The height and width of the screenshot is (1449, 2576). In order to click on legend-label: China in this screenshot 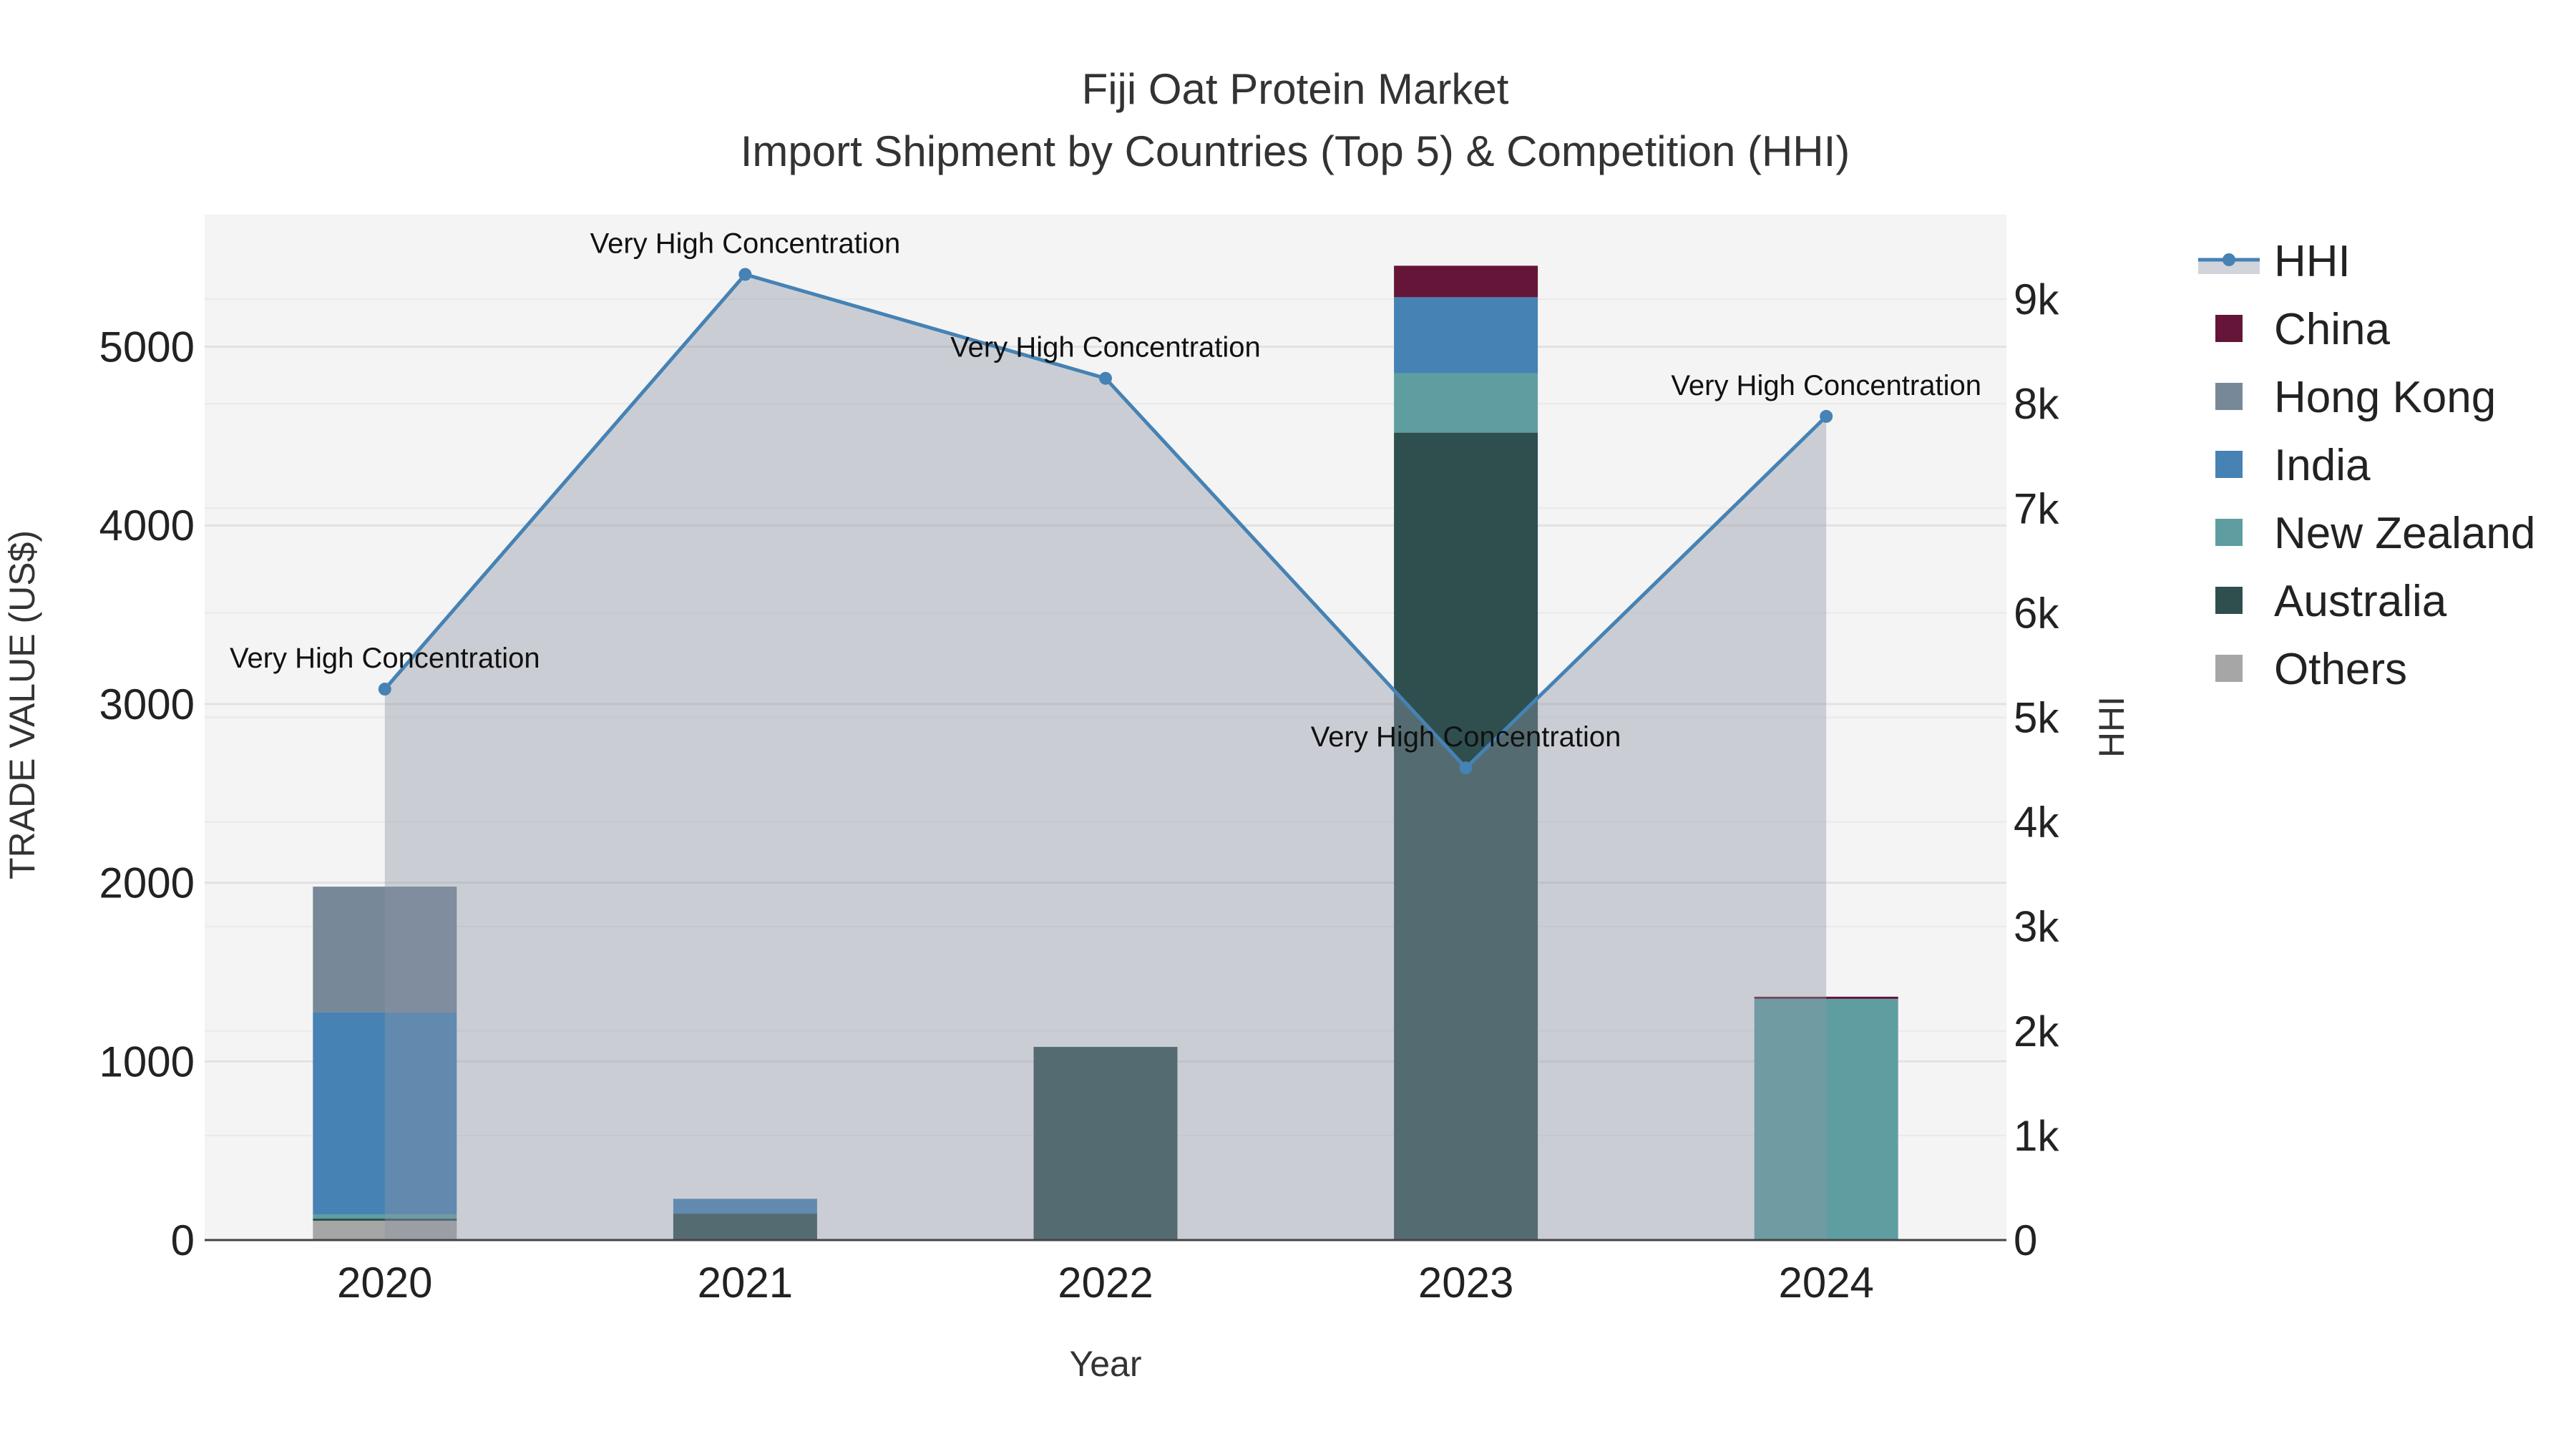, I will do `click(2332, 329)`.